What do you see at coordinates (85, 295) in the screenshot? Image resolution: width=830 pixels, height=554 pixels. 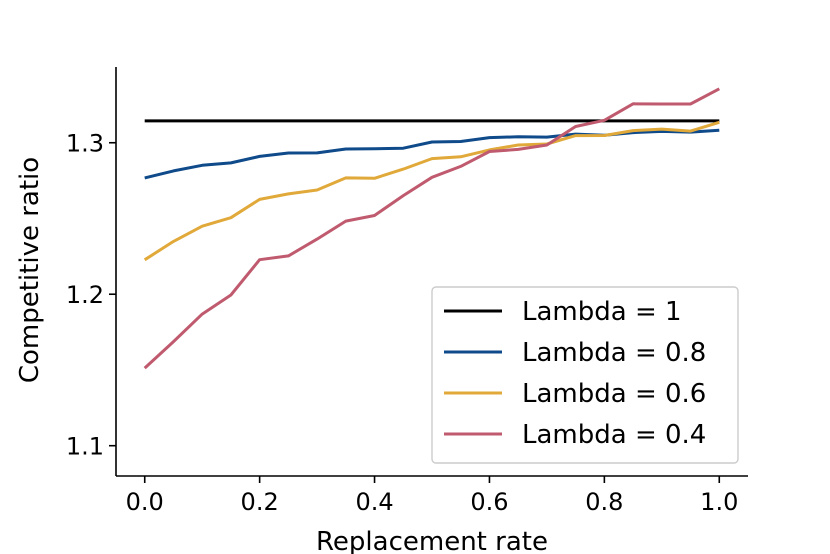 I see `y-tick-label: 1.2` at bounding box center [85, 295].